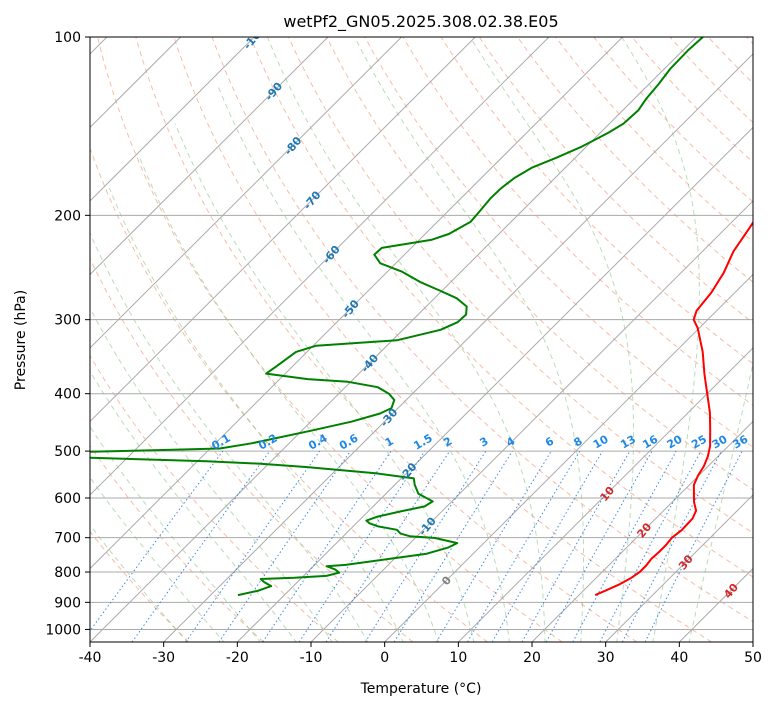 This screenshot has height=712, width=775. Describe the element at coordinates (67, 395) in the screenshot. I see `y-tick-label: 400` at that location.